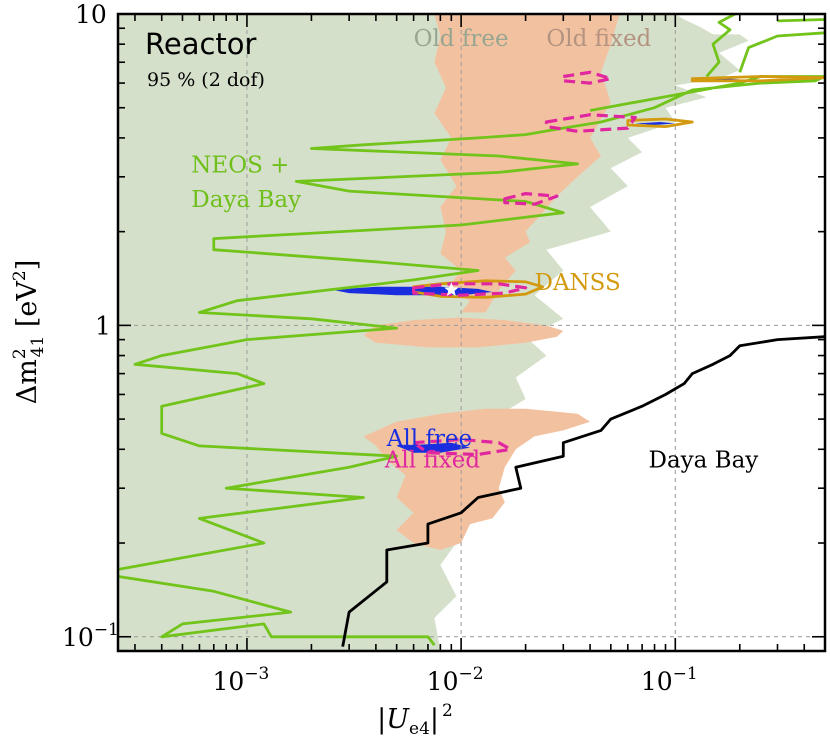 The height and width of the screenshot is (740, 830). Describe the element at coordinates (381, 719) in the screenshot. I see `x-axis-title-pre: |` at that location.